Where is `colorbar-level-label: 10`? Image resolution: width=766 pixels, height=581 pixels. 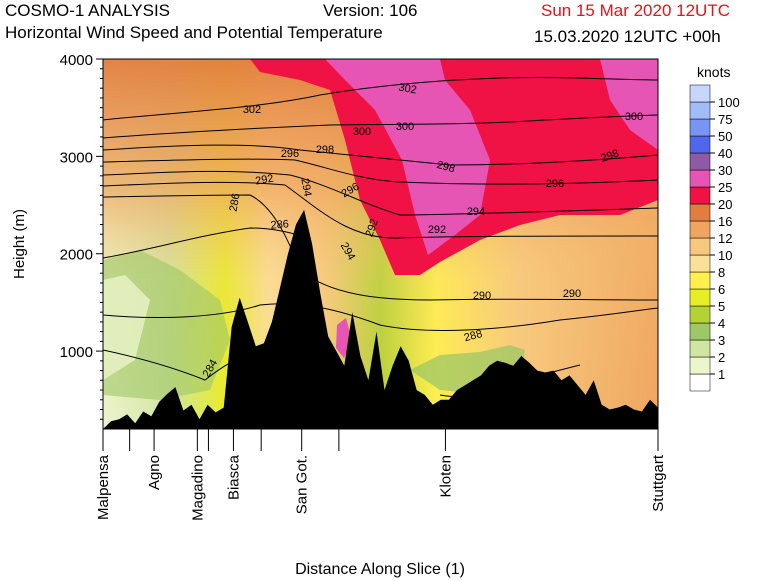
colorbar-level-label: 10 is located at coordinates (725, 255).